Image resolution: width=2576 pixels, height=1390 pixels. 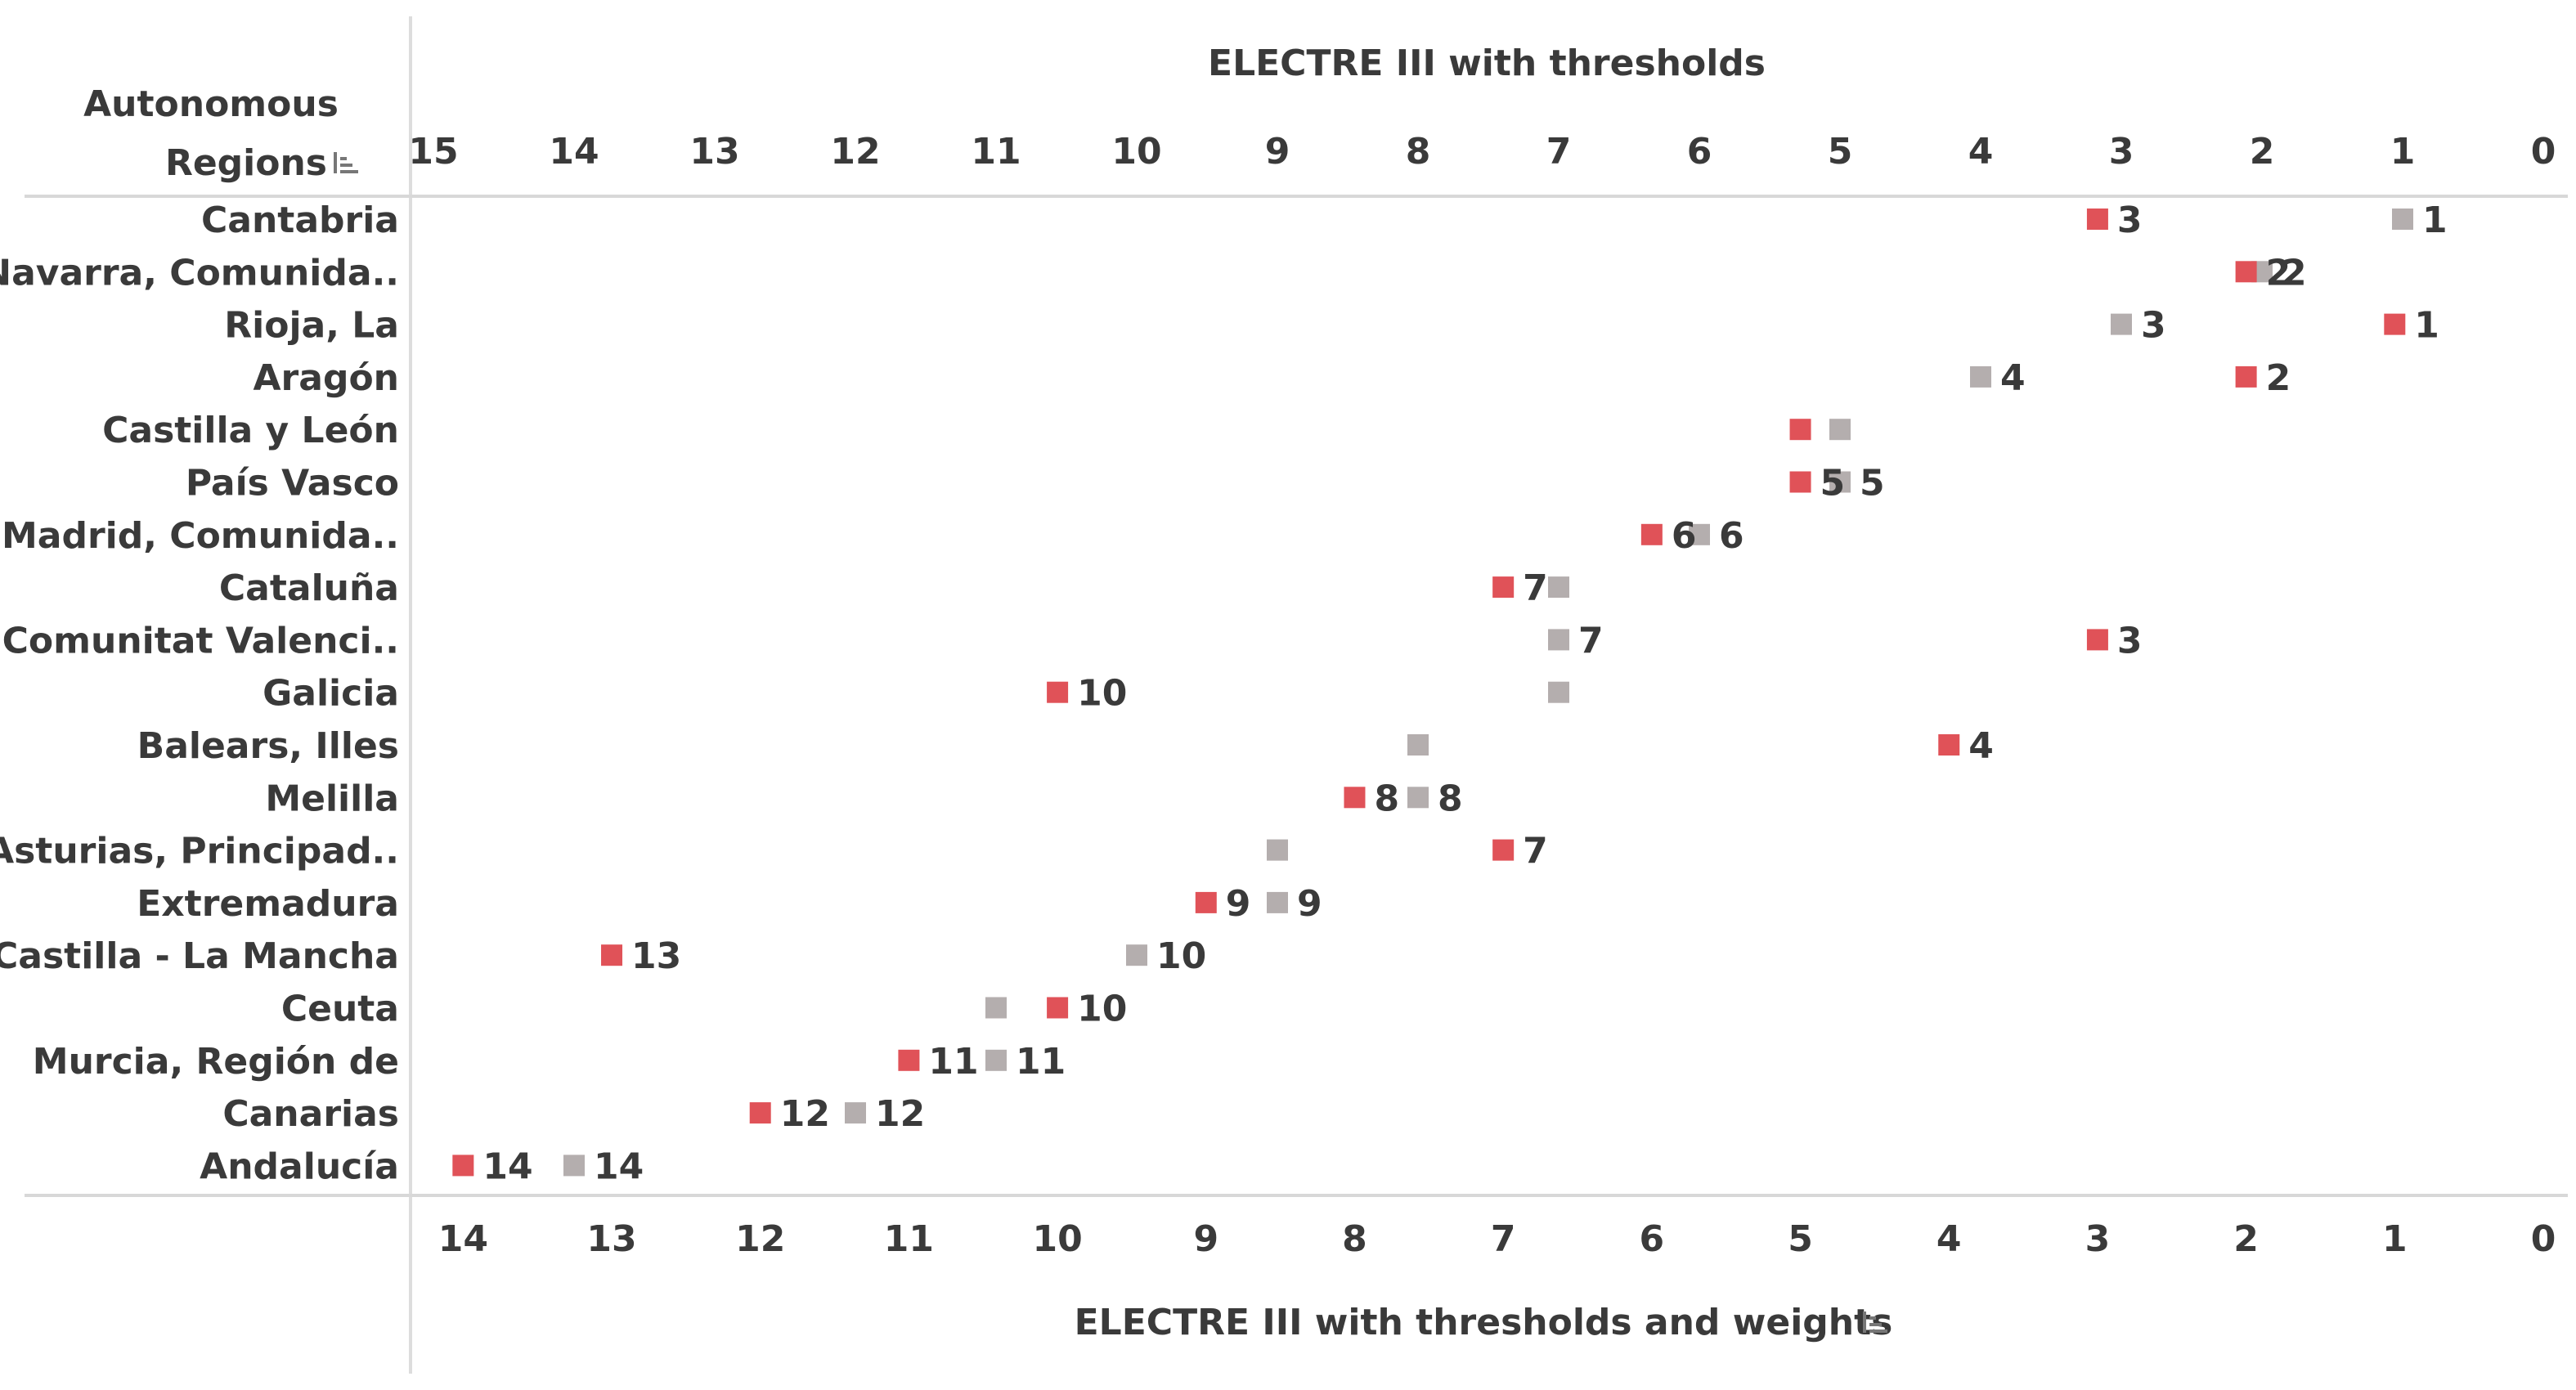 I want to click on region-row: Extremadura 9 9, so click(x=729, y=904).